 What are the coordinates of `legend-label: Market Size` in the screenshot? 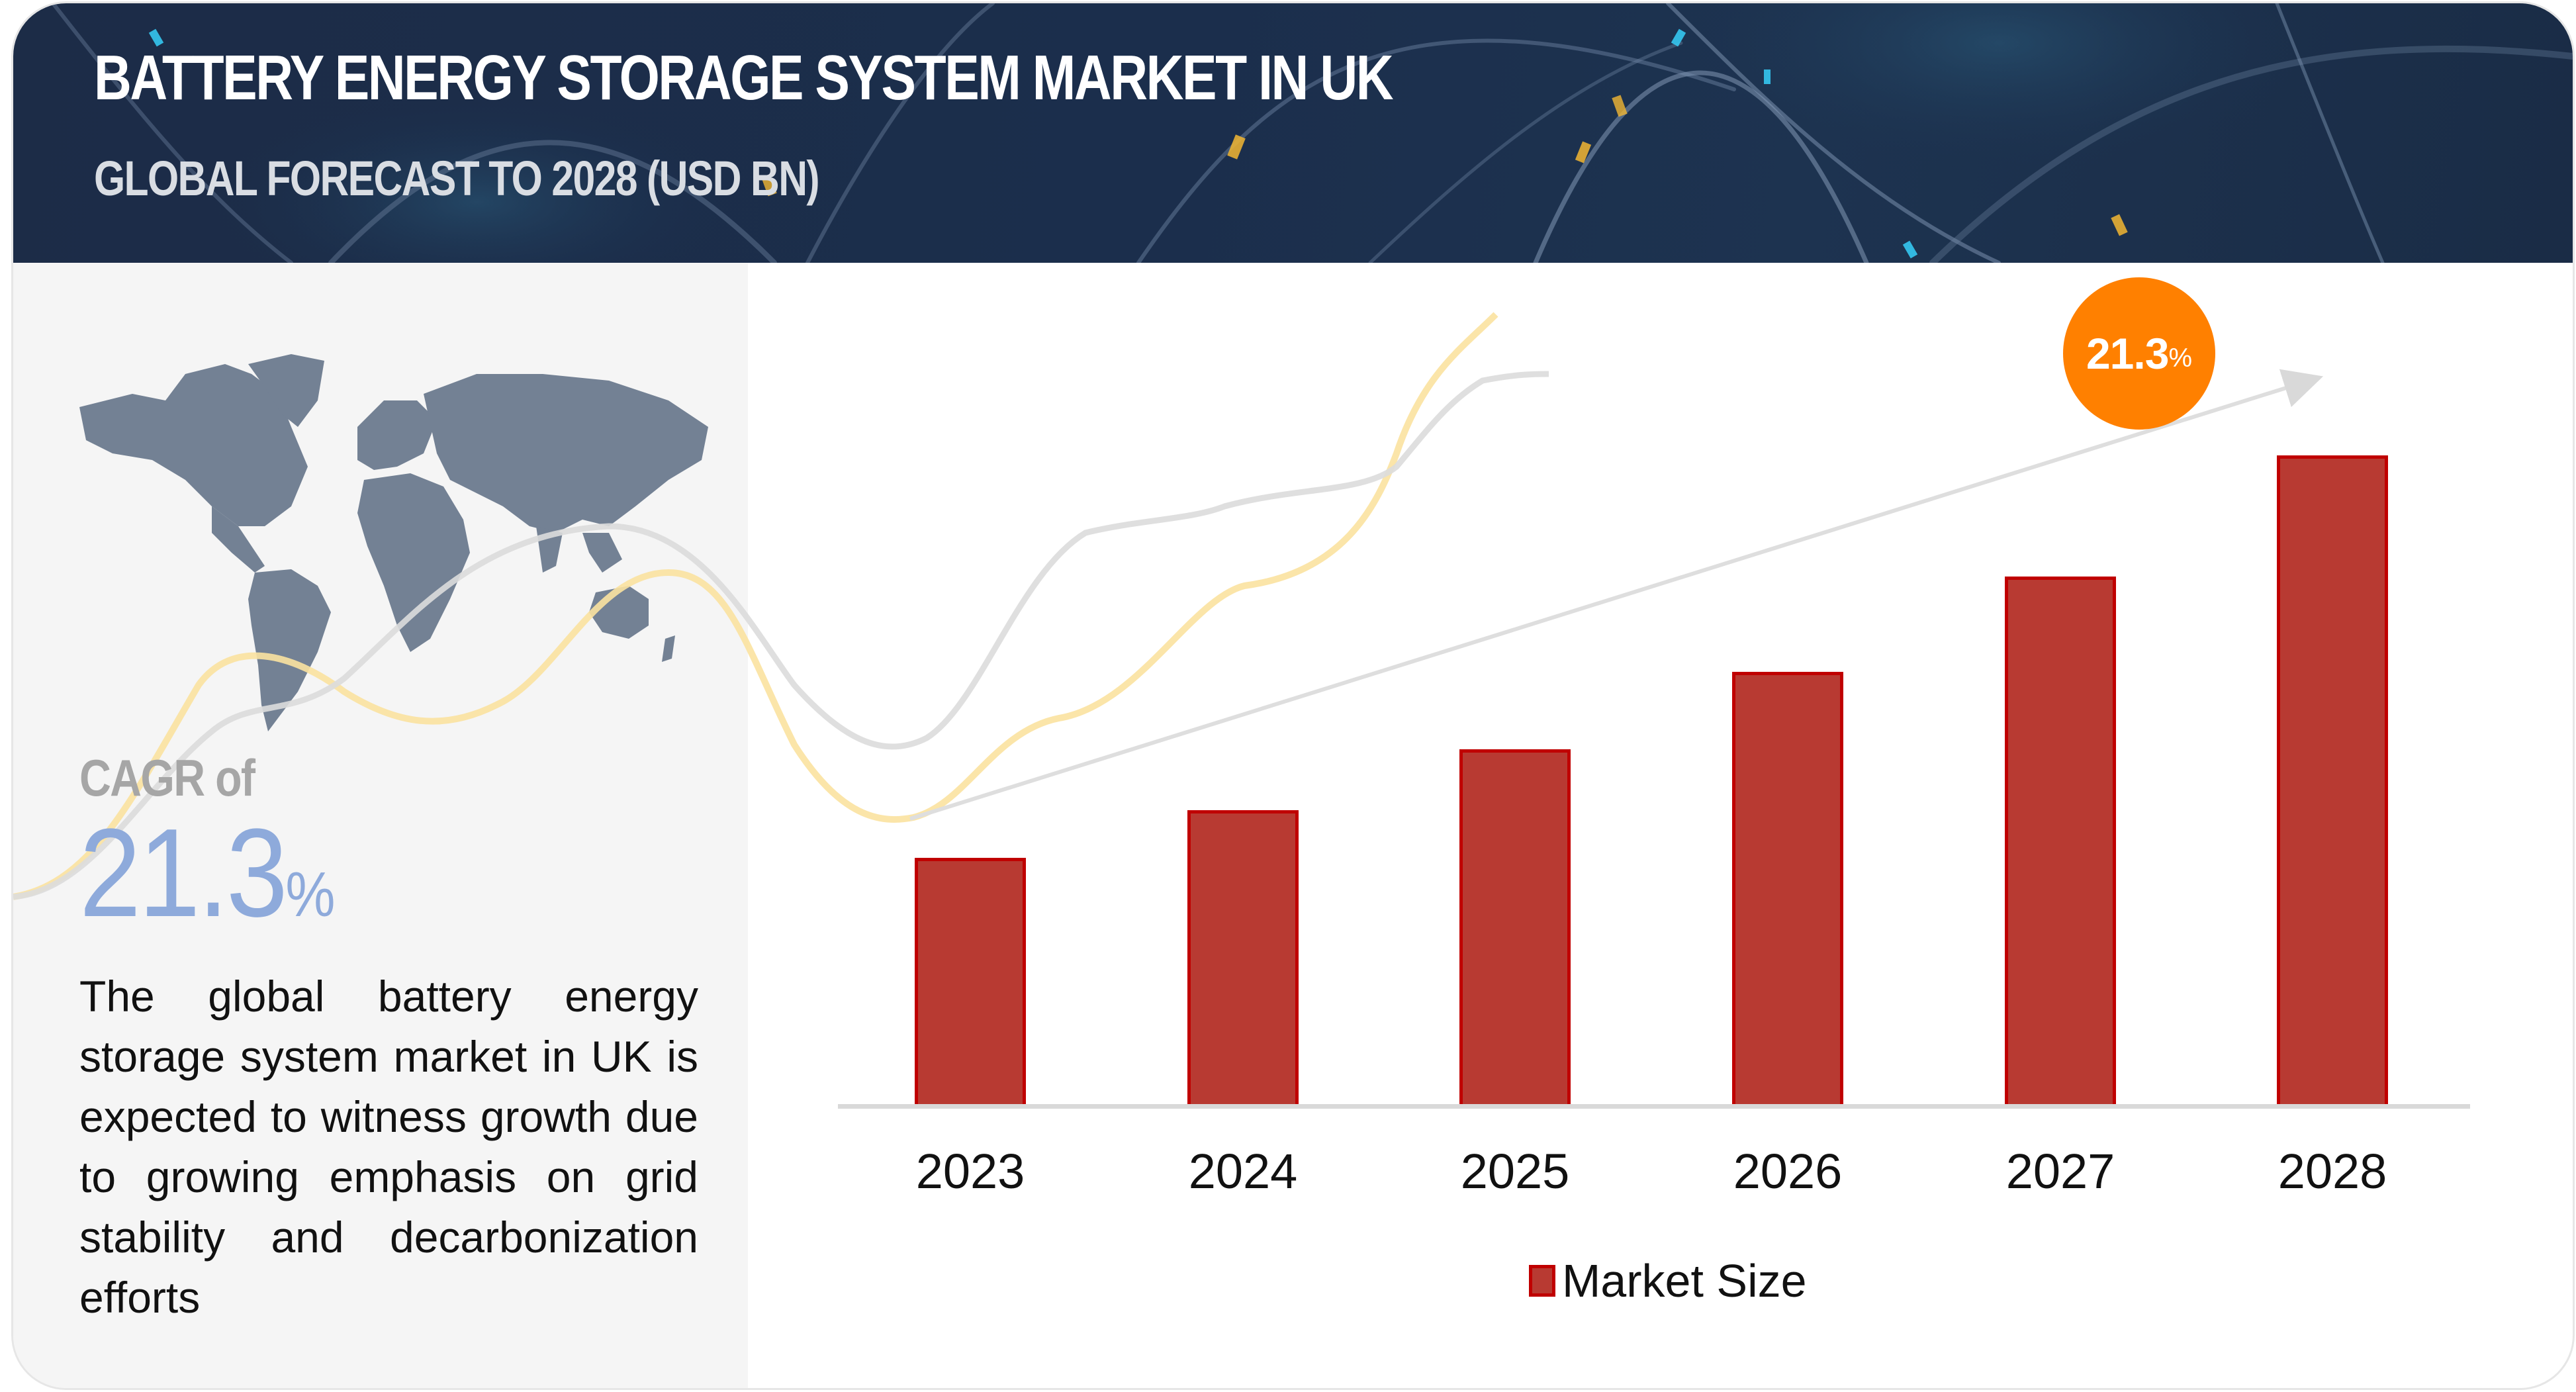 It's located at (1684, 1281).